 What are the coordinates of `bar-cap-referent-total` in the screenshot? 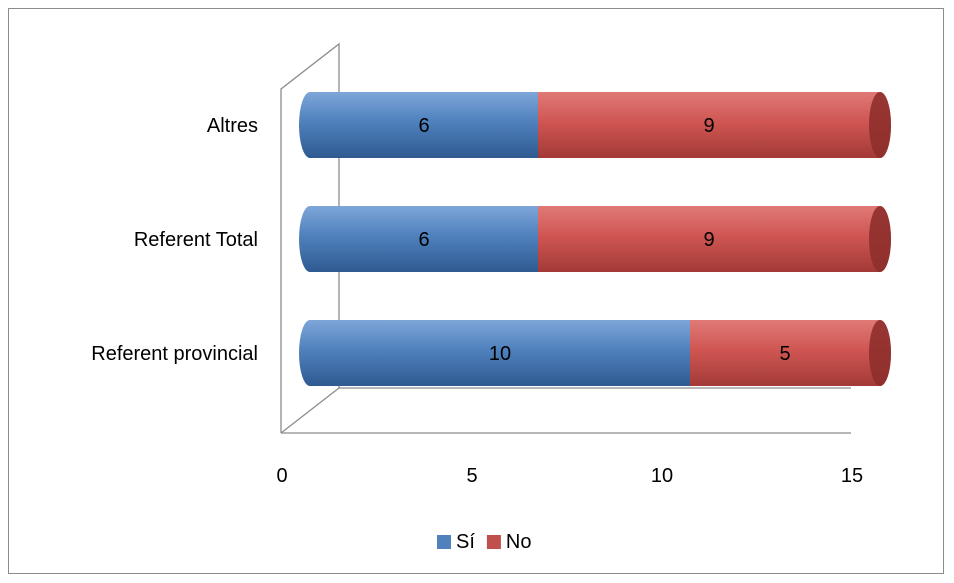 It's located at (880, 239).